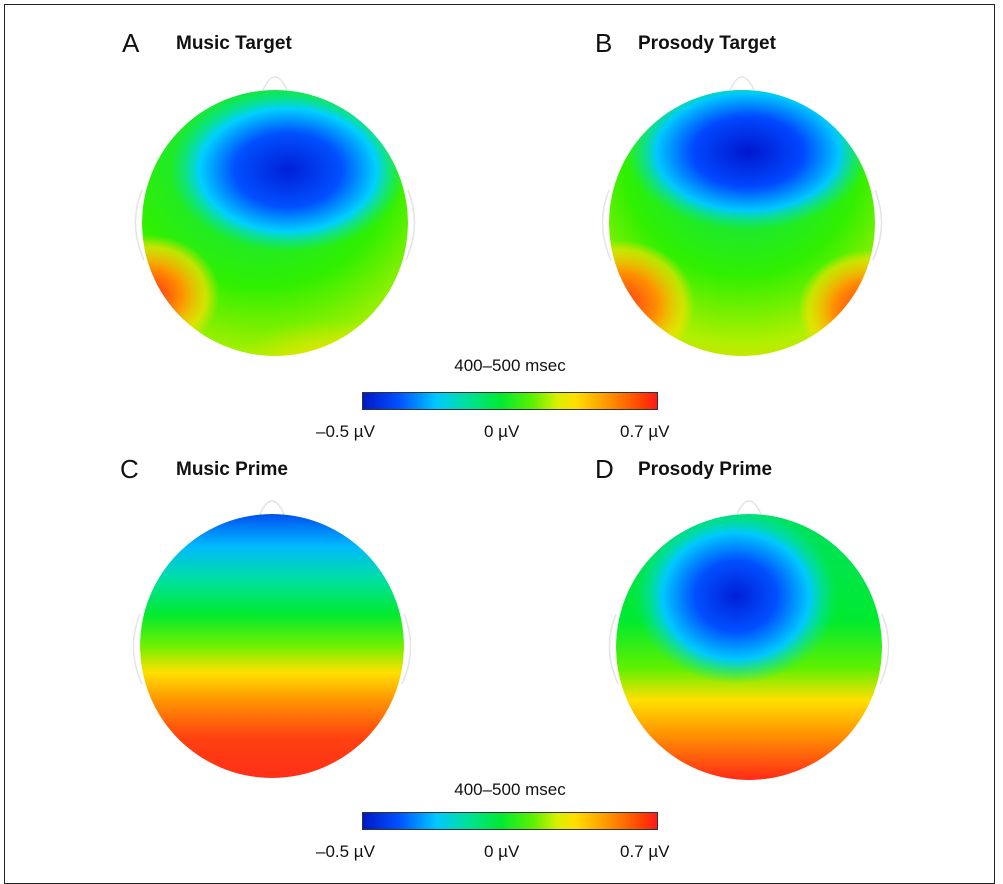  Describe the element at coordinates (705, 469) in the screenshot. I see `panel-d-title: Prosody Prime` at that location.